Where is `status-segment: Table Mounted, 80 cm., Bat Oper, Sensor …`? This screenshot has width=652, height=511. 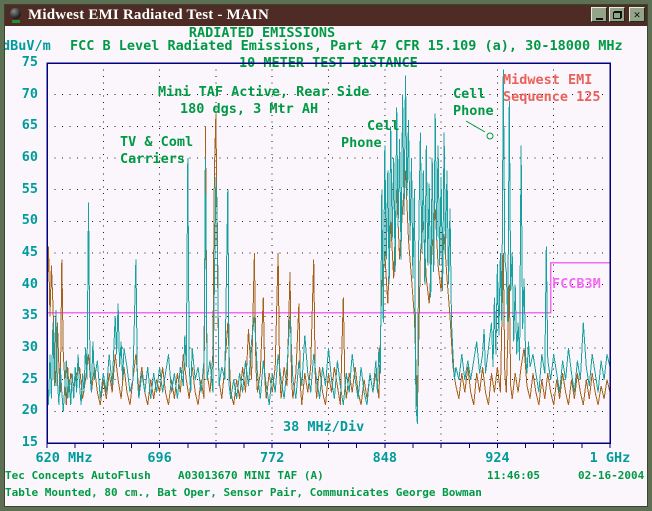 status-segment: Table Mounted, 80 cm., Bat Oper, Sensor … is located at coordinates (243, 492).